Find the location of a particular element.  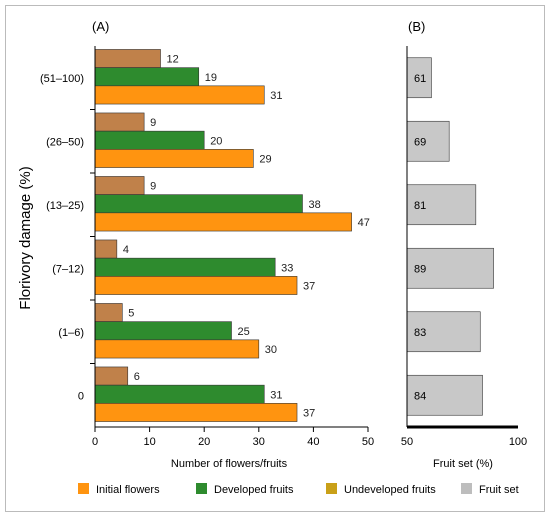

category-label: (51–100) is located at coordinates (62, 79).